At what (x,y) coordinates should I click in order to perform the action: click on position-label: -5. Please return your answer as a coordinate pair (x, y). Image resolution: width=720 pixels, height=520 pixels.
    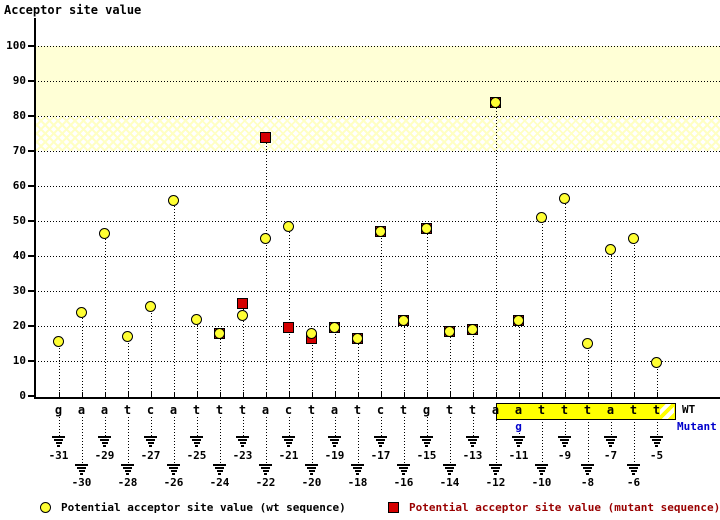
    Looking at the image, I should click on (656, 455).